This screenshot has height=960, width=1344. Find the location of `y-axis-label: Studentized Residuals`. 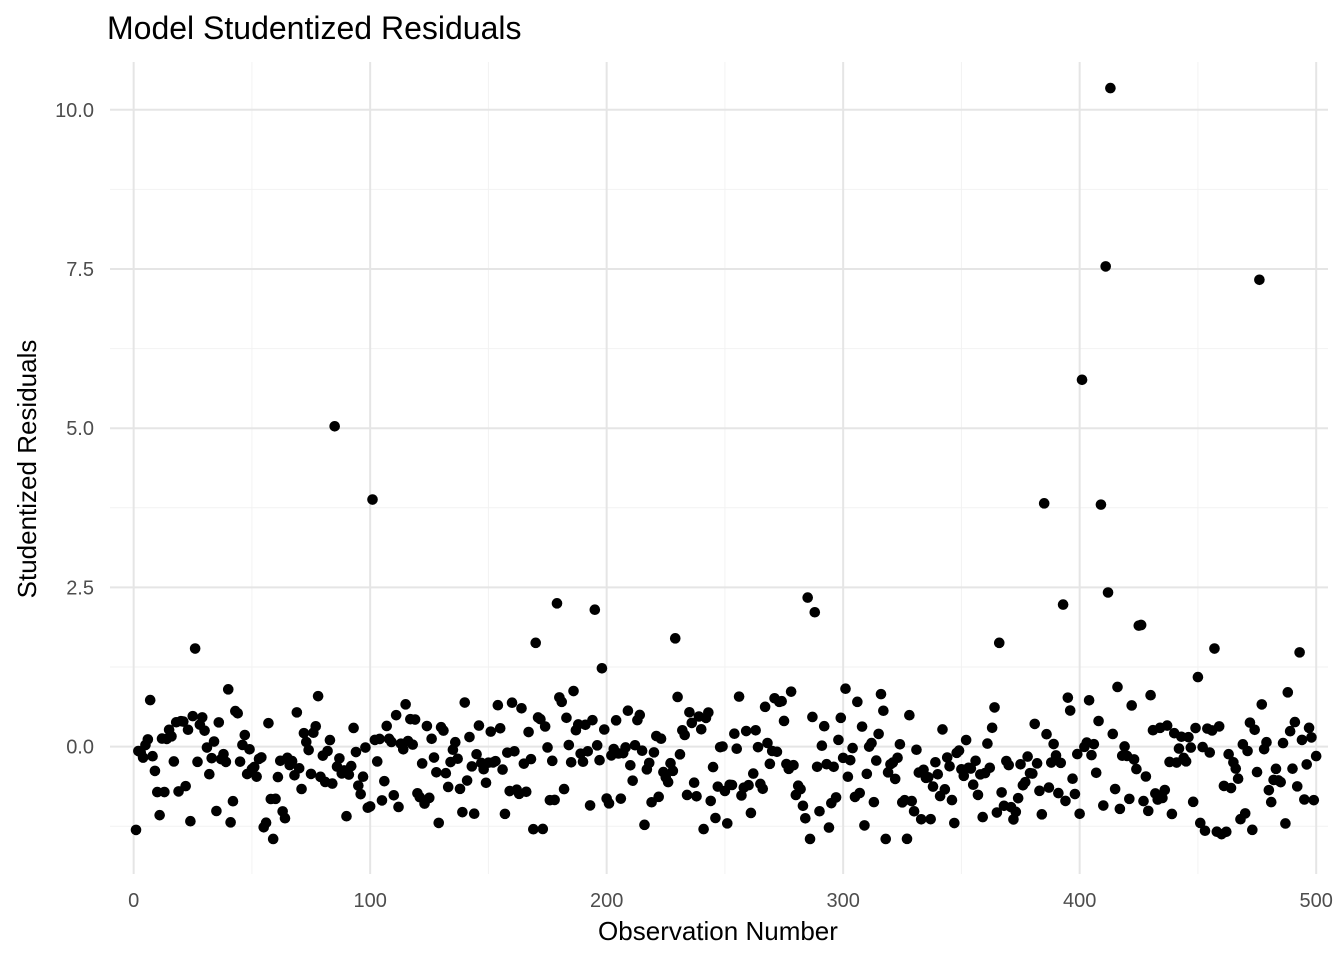

y-axis-label: Studentized Residuals is located at coordinates (27, 469).